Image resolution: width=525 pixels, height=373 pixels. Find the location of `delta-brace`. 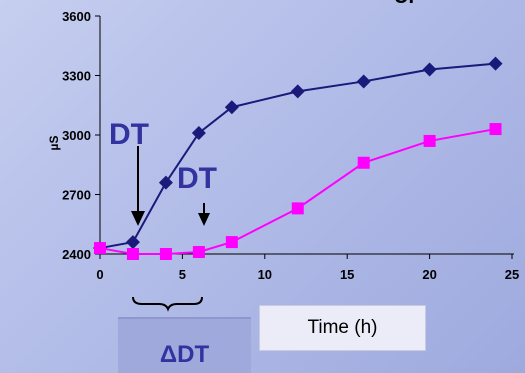

delta-brace is located at coordinates (167, 304).